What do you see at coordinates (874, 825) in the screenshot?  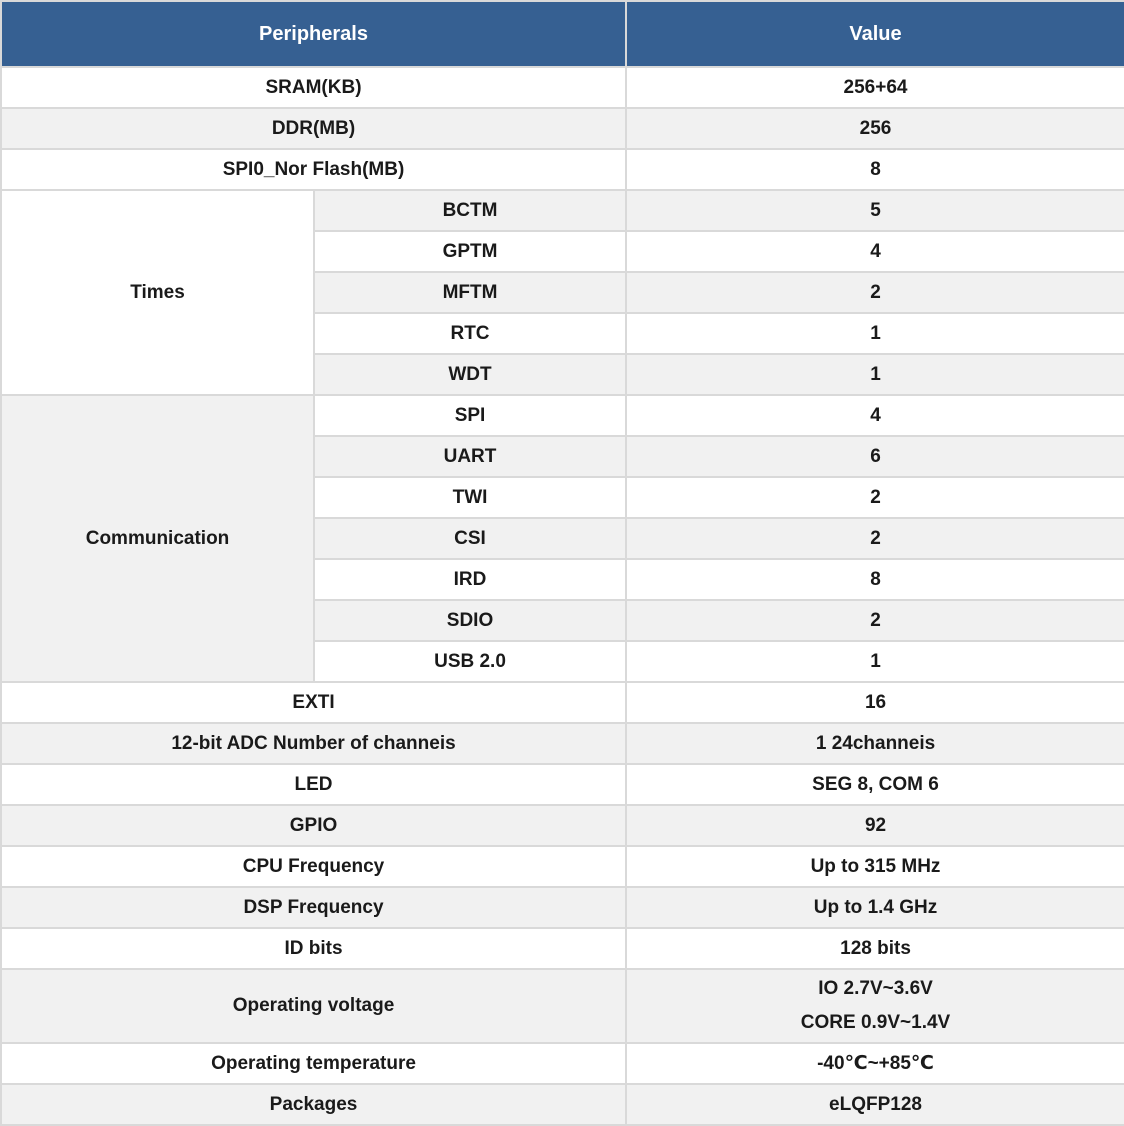 I see `peripheral-value: 92` at bounding box center [874, 825].